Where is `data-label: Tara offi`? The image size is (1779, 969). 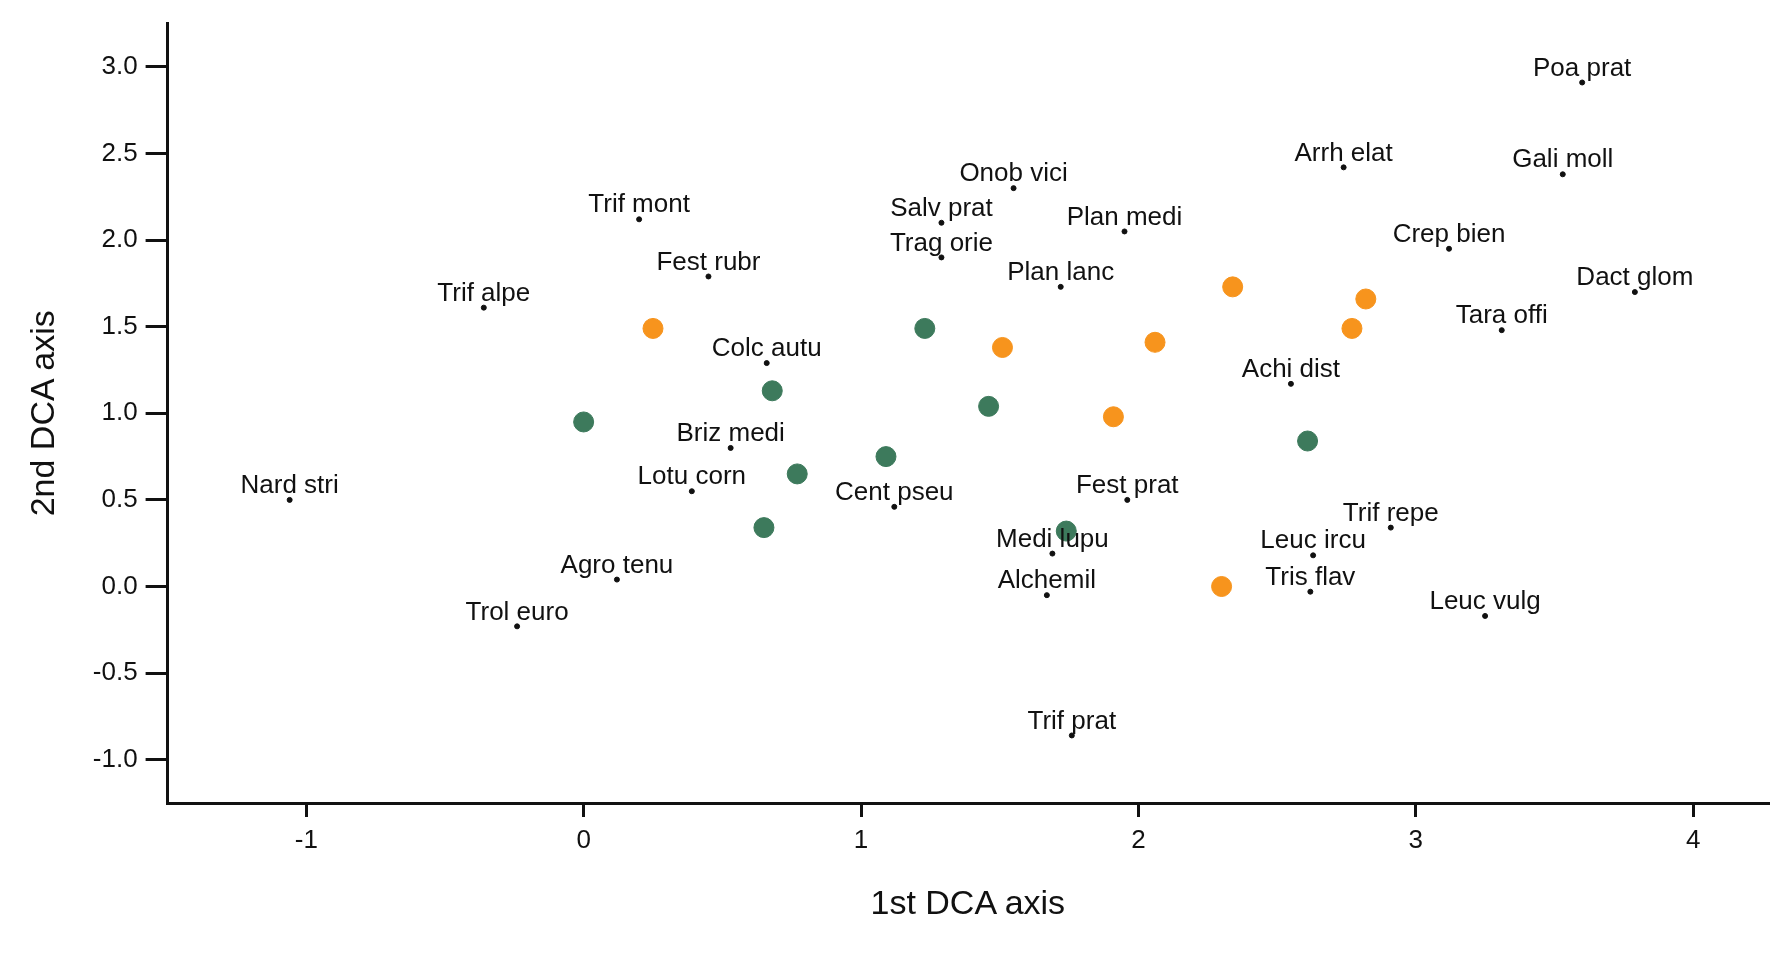
data-label: Tara offi is located at coordinates (1501, 314).